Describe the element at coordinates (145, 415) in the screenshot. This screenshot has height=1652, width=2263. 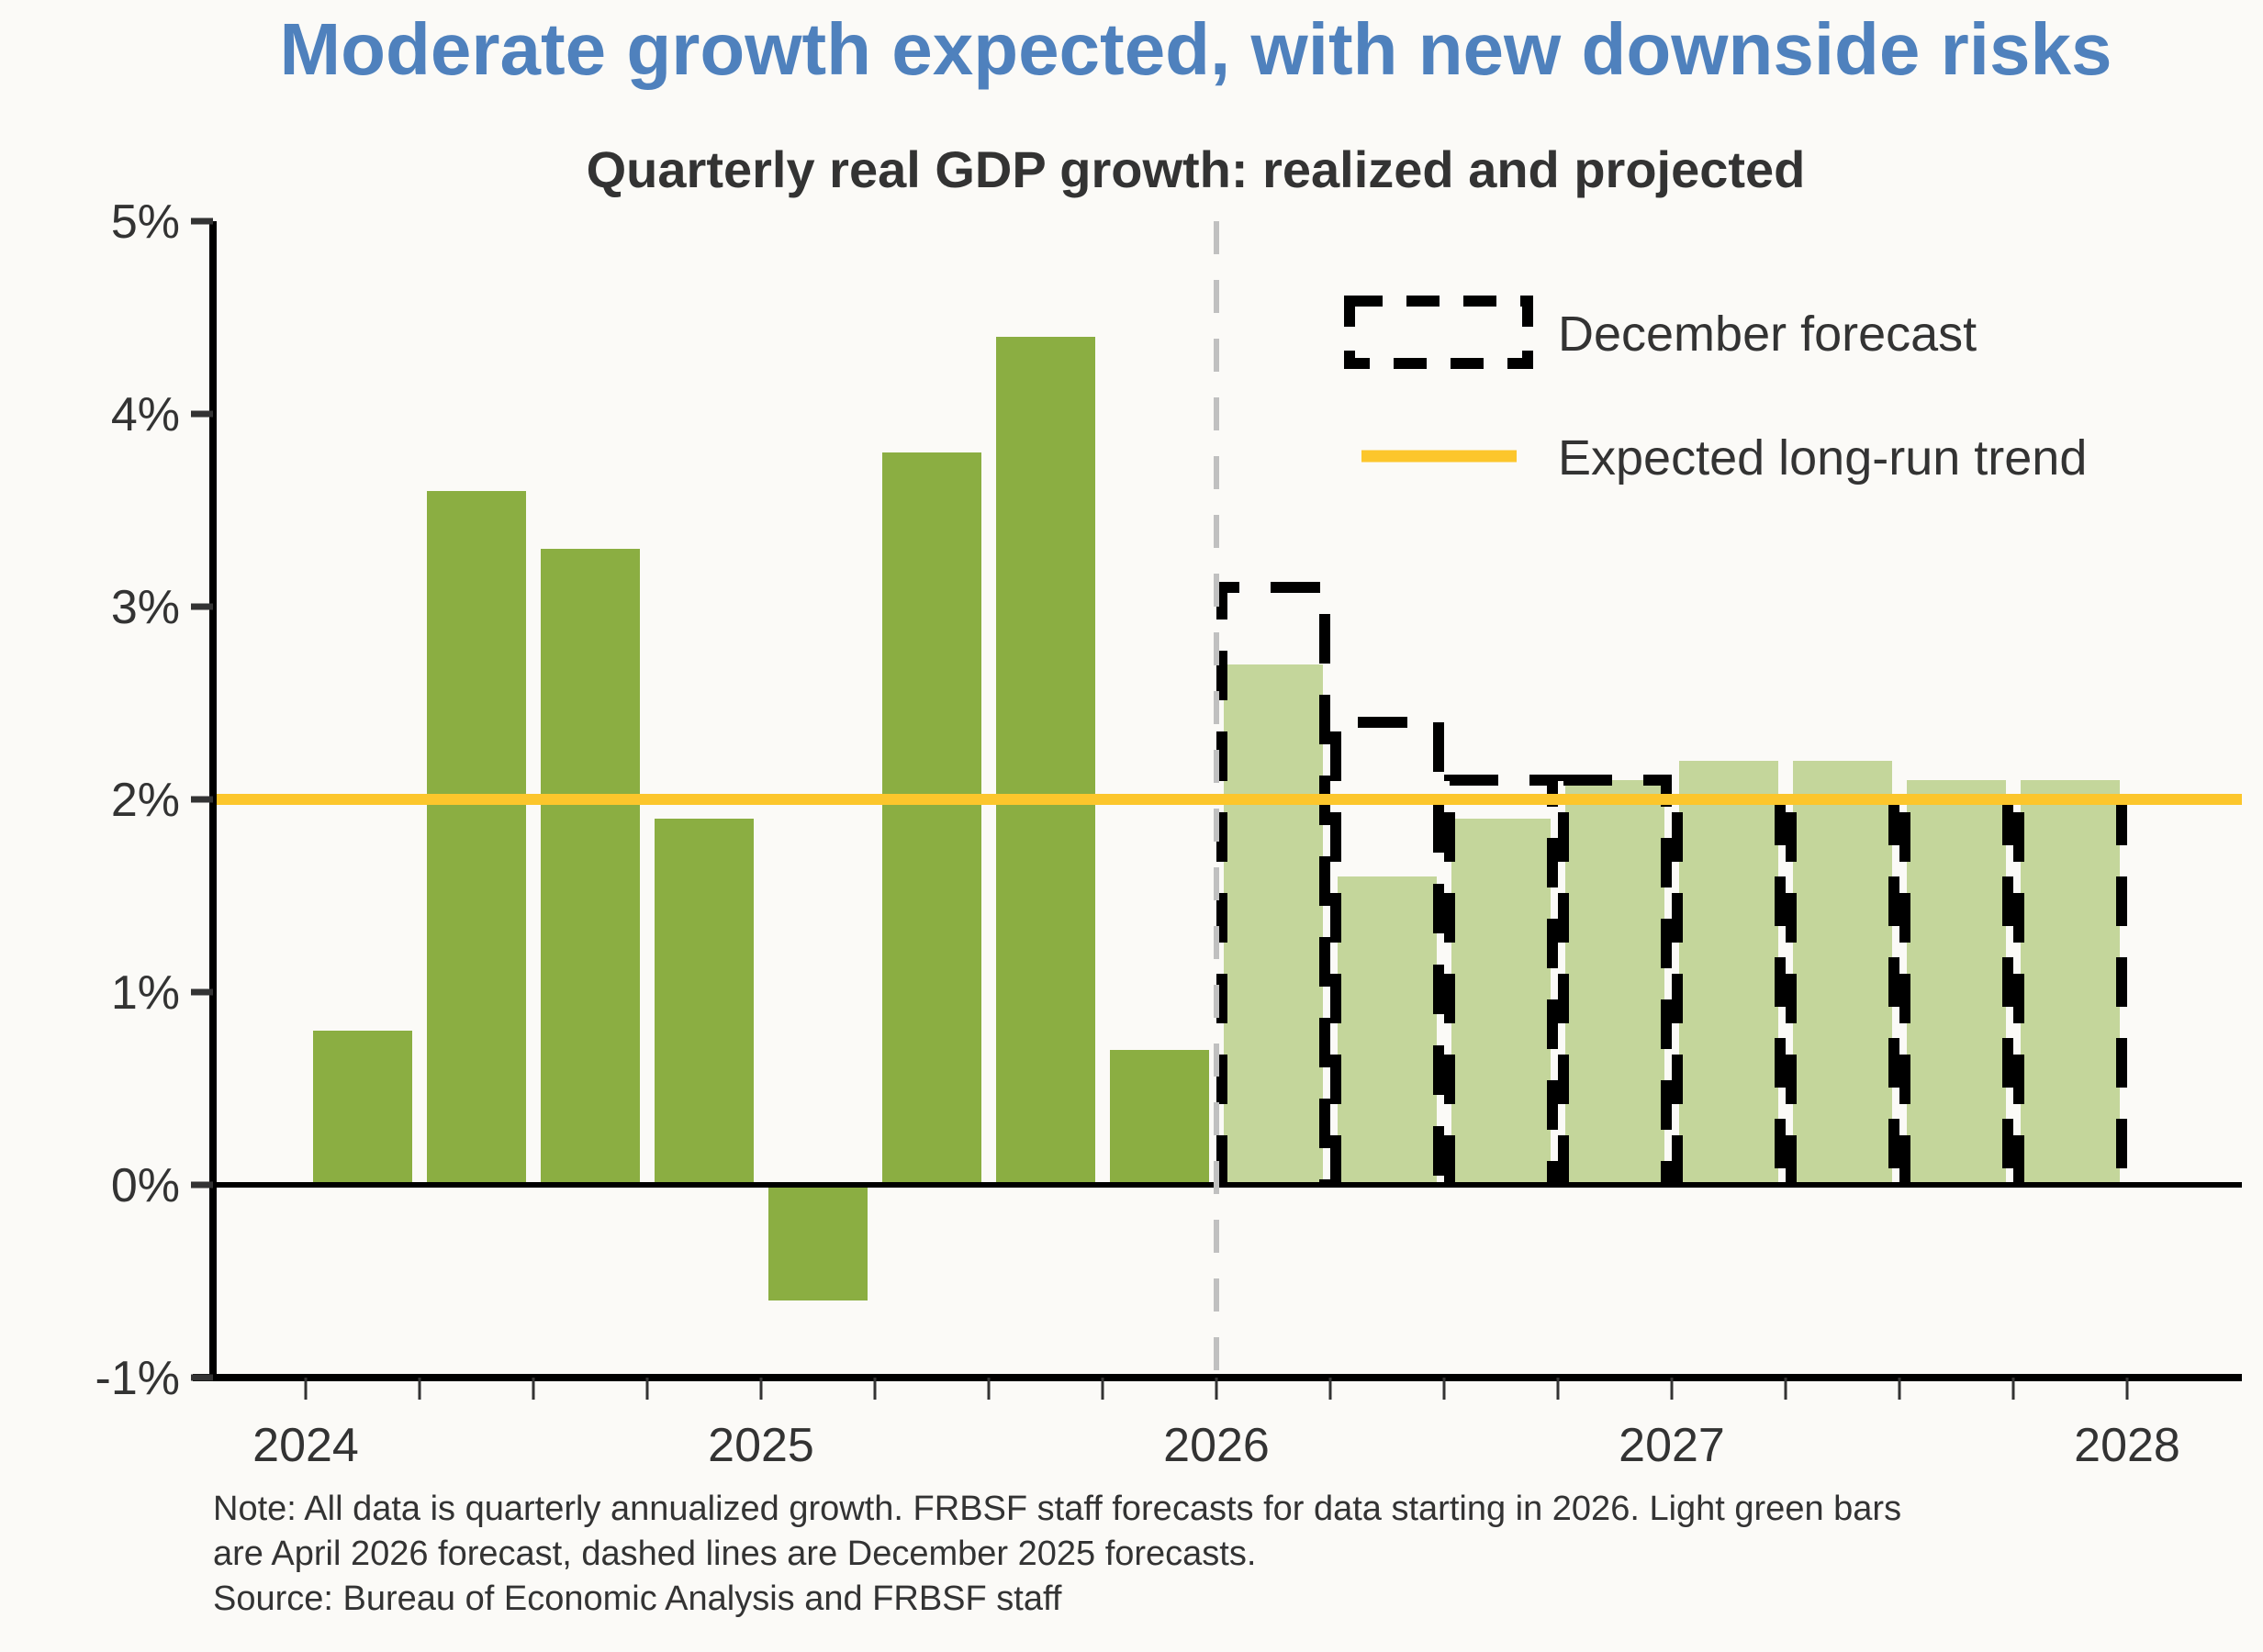
I see `y-tick-label: 4%` at that location.